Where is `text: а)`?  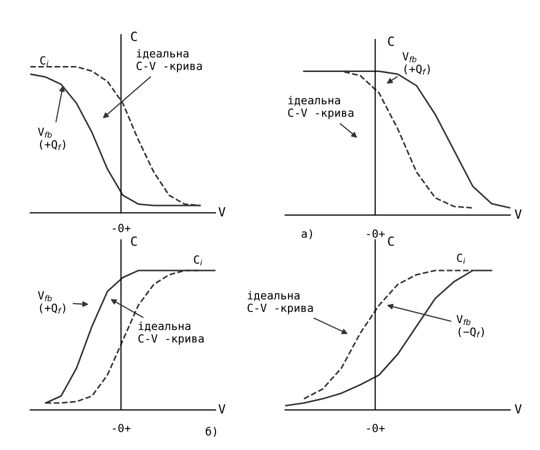 text: а) is located at coordinates (307, 234).